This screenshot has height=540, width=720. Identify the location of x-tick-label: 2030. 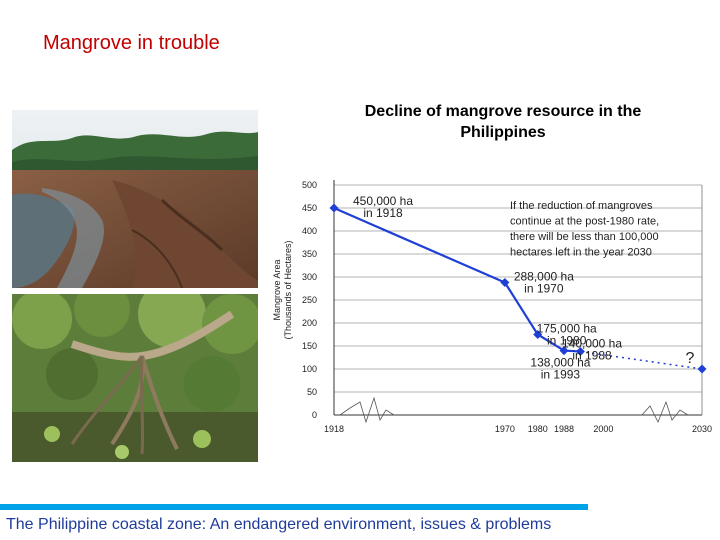
(702, 429).